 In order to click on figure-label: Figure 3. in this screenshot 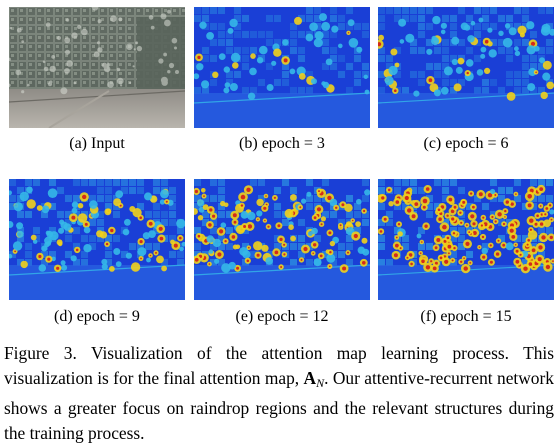, I will do `click(40, 353)`.